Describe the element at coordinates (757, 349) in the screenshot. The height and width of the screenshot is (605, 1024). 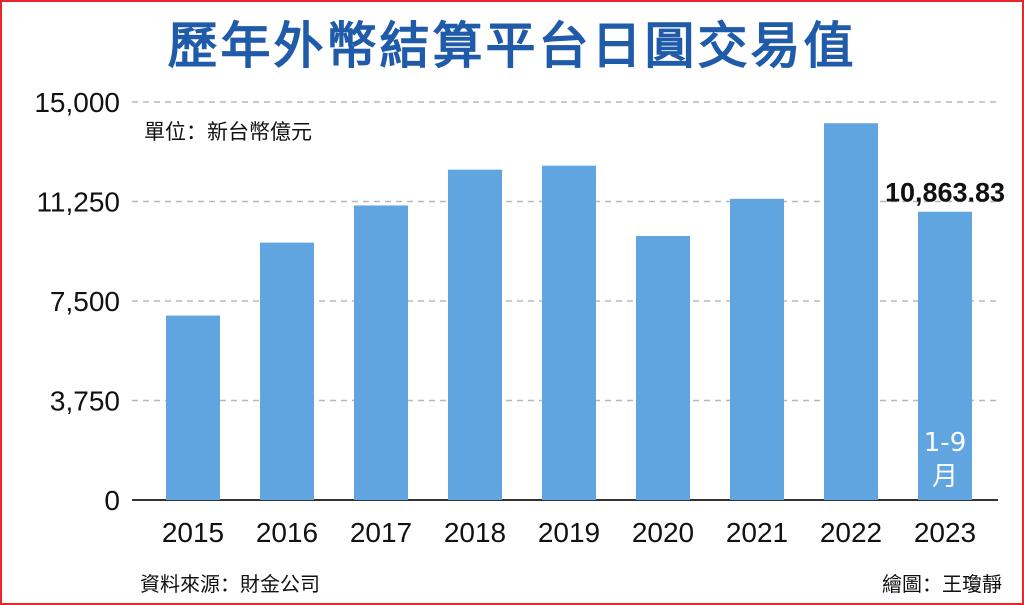
I see `bar-2021` at that location.